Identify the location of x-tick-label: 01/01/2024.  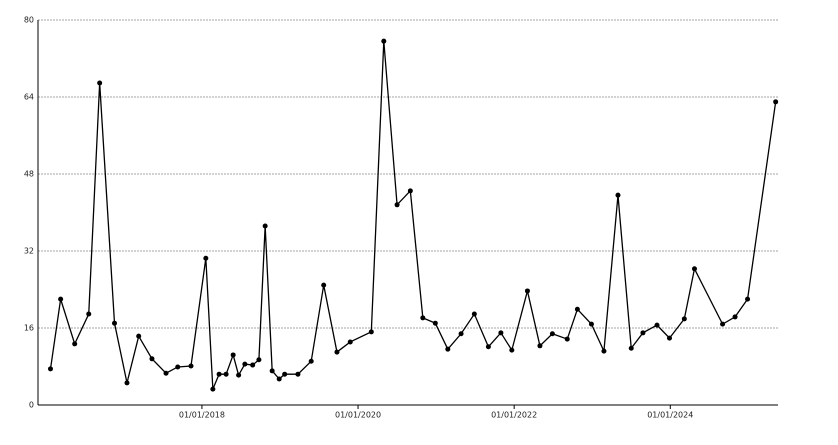
(670, 415).